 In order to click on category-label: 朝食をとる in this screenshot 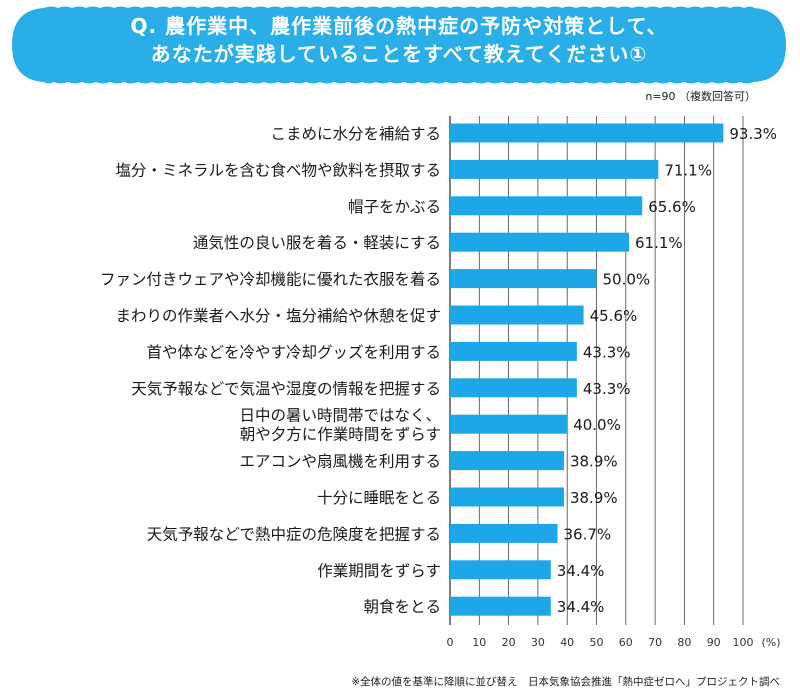, I will do `click(402, 607)`.